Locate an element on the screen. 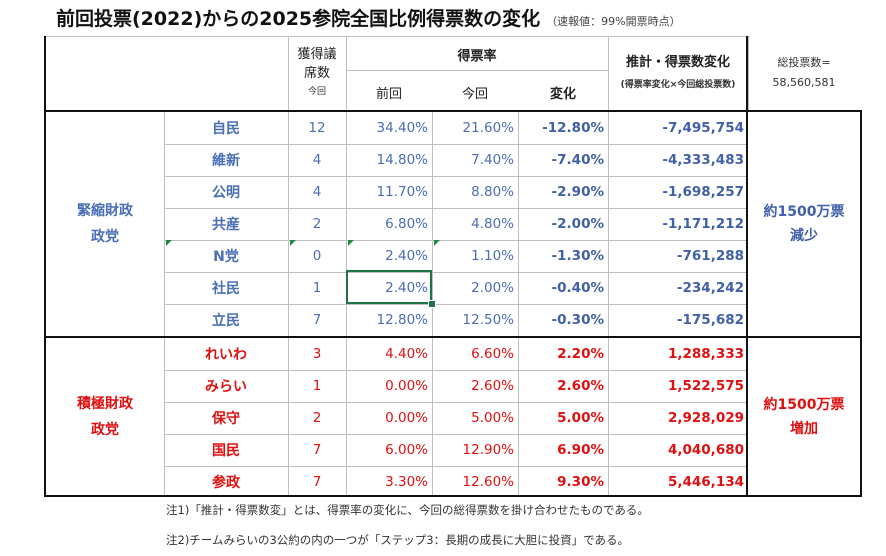 The width and height of the screenshot is (886, 556). group-austerity-label: 緊縮財政 政党 is located at coordinates (105, 224).